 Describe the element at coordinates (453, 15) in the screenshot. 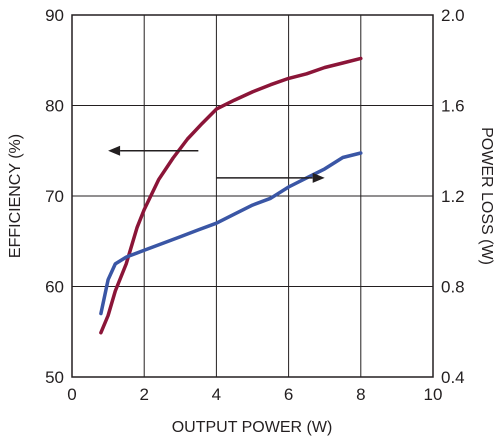

I see `y-right-tick-label: 2.0` at that location.